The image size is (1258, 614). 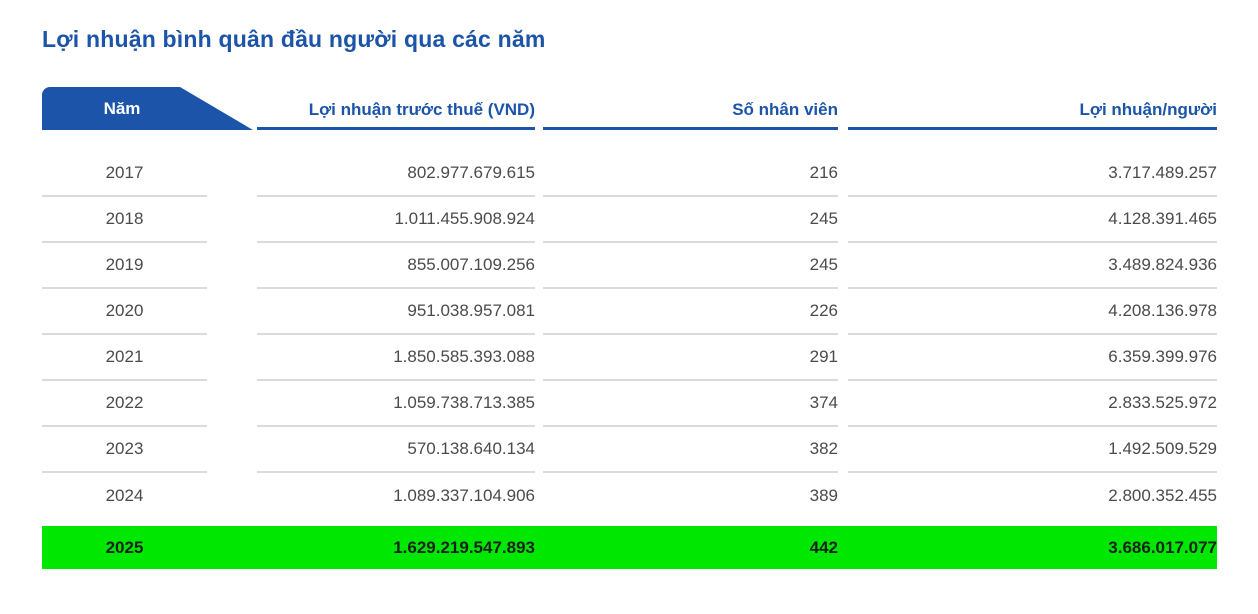 I want to click on cell-profit-per-person: 4.208.136.978, so click(x=1032, y=312).